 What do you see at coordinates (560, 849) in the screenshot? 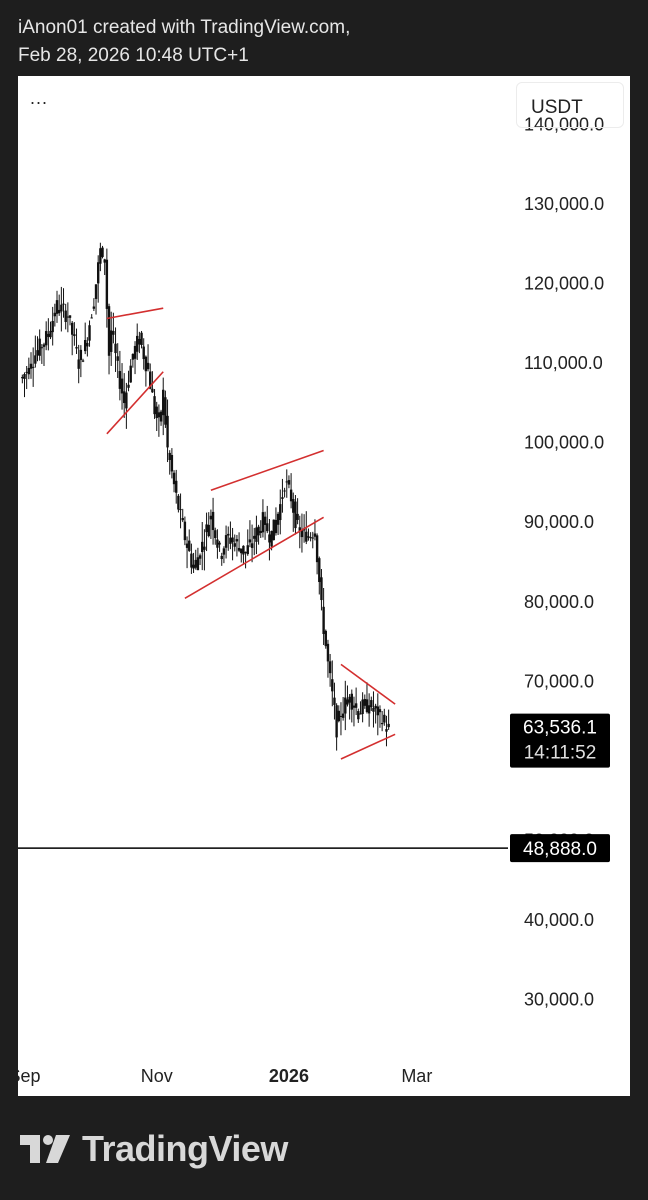
I see `horizontal-line-label: 48,888.0` at bounding box center [560, 849].